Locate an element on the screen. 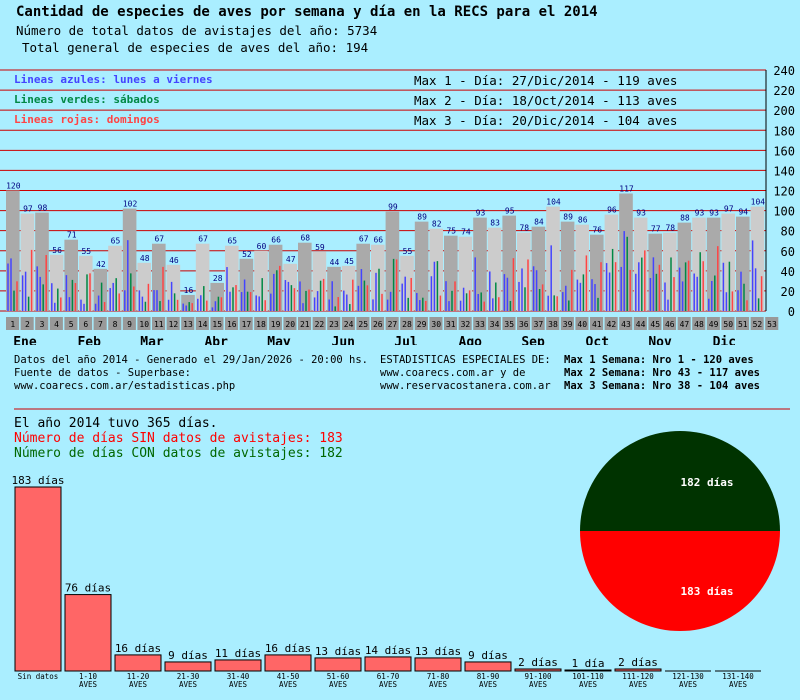 This screenshot has width=800, height=700. week-value-label: 104 is located at coordinates (553, 202).